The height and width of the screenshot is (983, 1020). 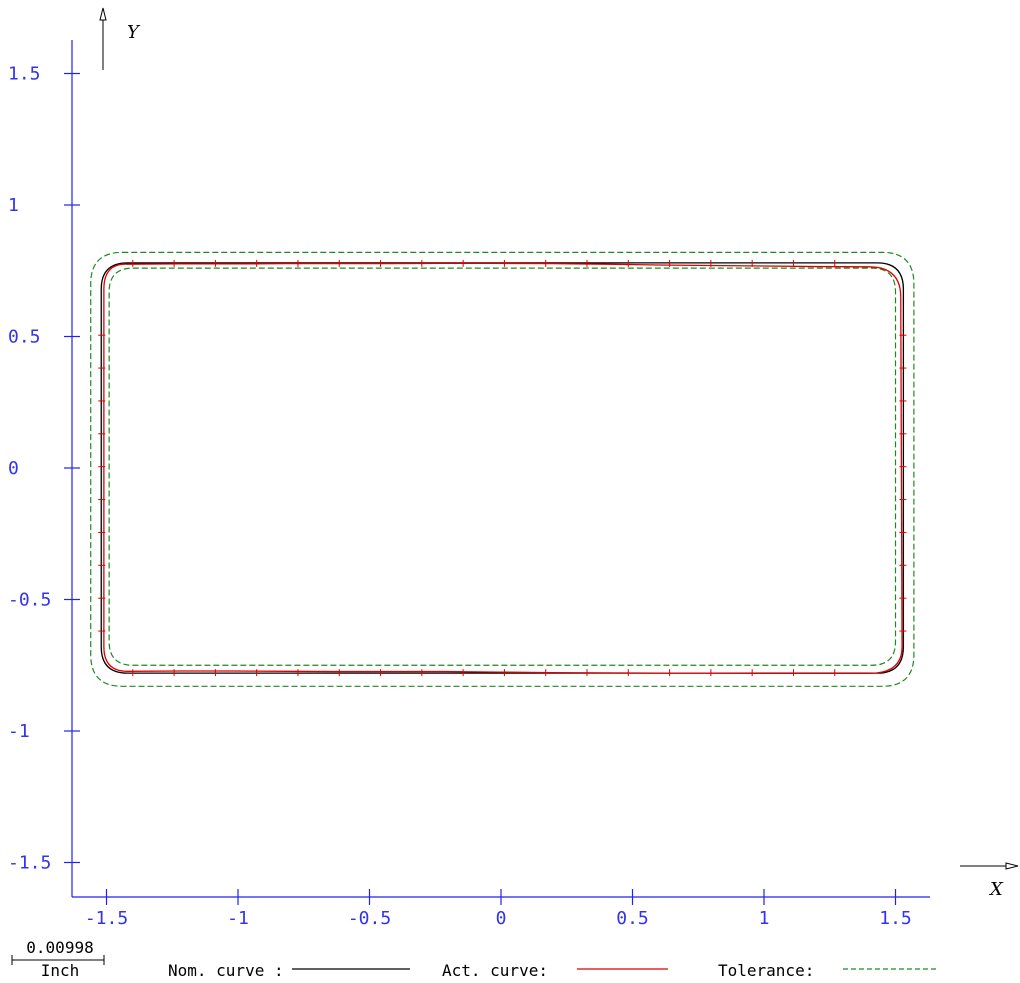 I want to click on x-tick-label: 1.5, so click(x=895, y=918).